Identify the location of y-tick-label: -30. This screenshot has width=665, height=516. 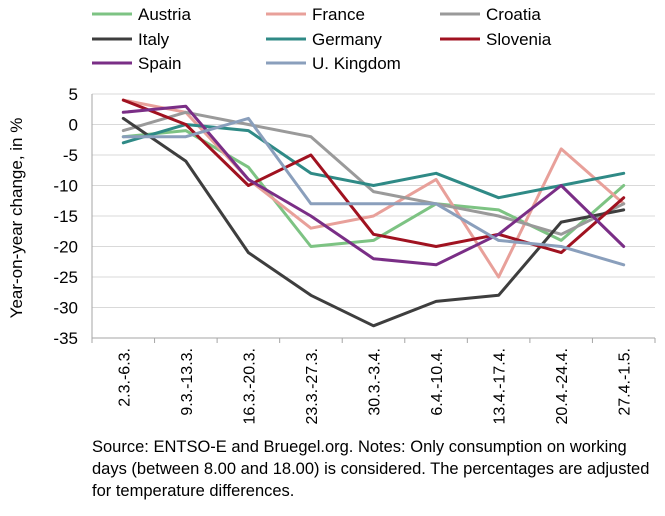
(65, 308).